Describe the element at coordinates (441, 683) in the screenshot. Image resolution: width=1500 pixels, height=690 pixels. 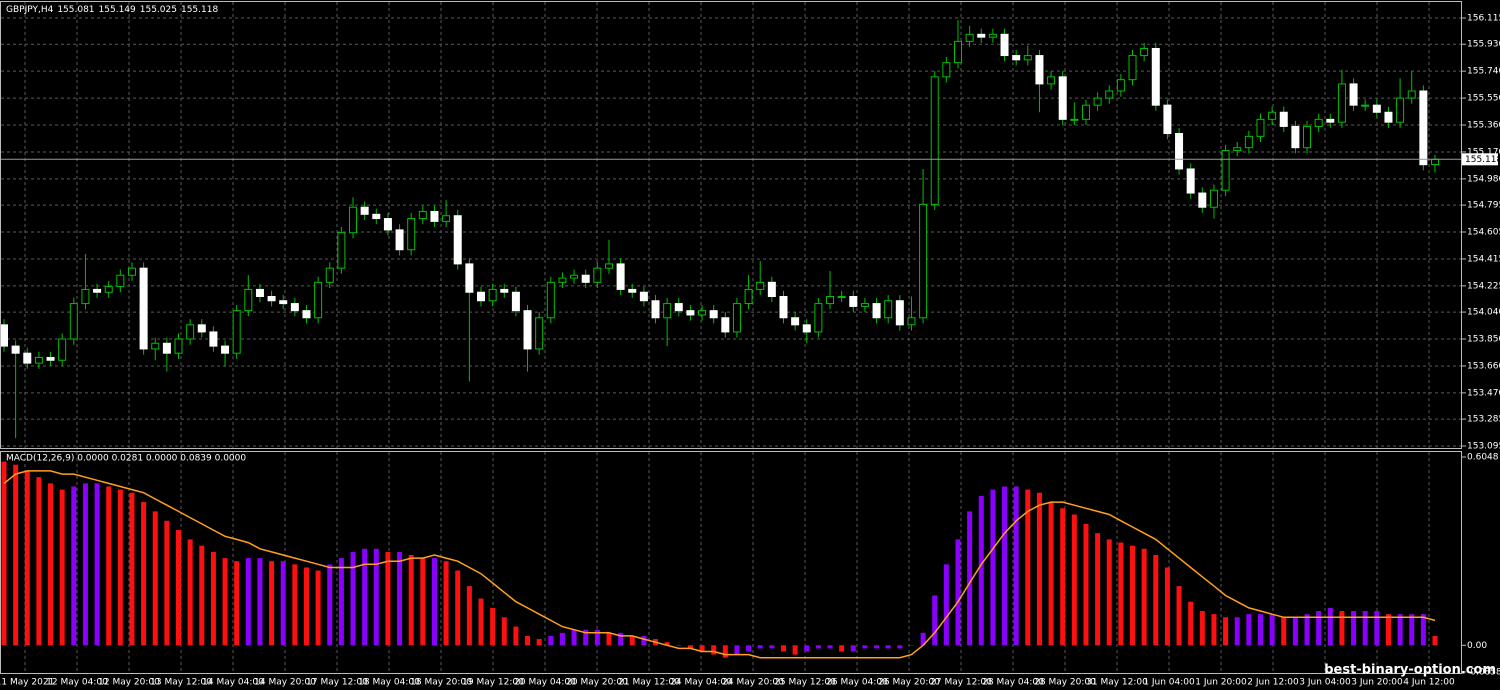
I see `x-tick-label: 18 May 20:00` at that location.